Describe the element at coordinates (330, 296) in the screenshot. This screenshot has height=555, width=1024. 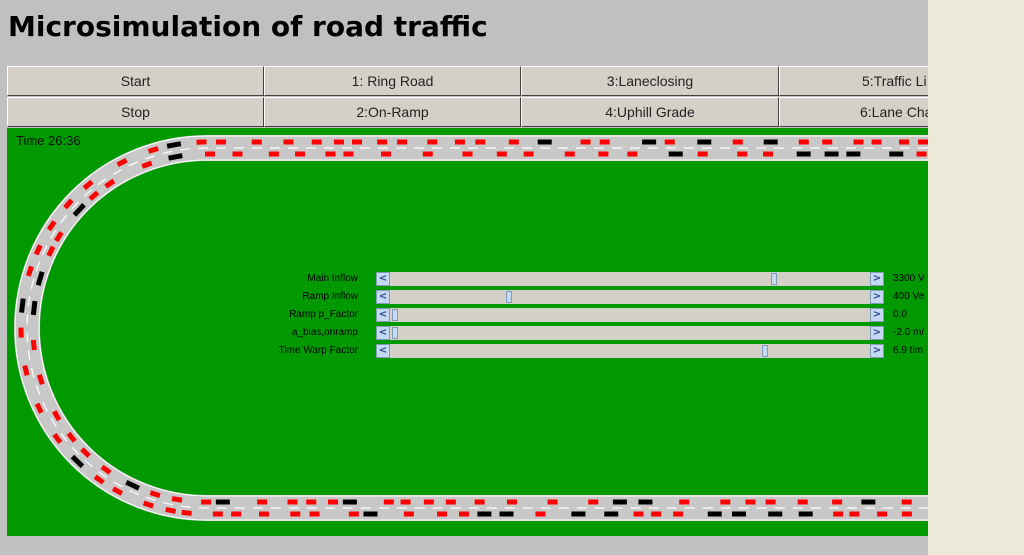
I see `ramp-inflow-label: Ramp Inflow` at that location.